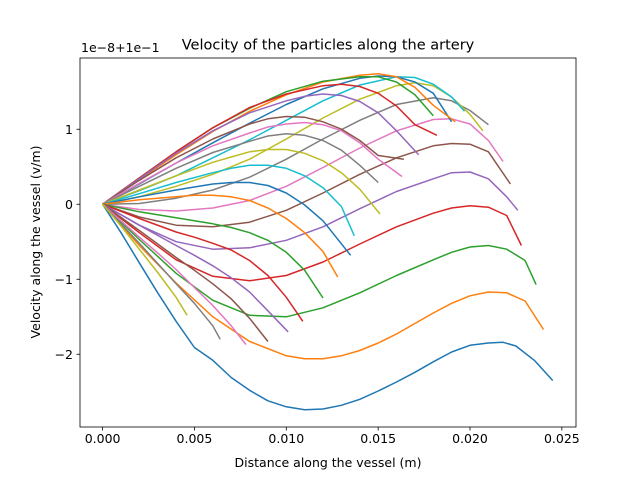 This screenshot has height=485, width=640. What do you see at coordinates (328, 462) in the screenshot?
I see `x-axis-label: Distance along the vessel (m)` at bounding box center [328, 462].